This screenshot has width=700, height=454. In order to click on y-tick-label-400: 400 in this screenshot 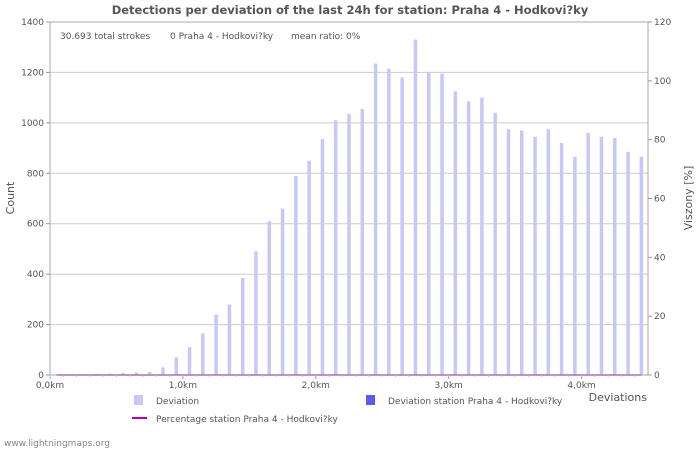, I will do `click(35, 275)`.